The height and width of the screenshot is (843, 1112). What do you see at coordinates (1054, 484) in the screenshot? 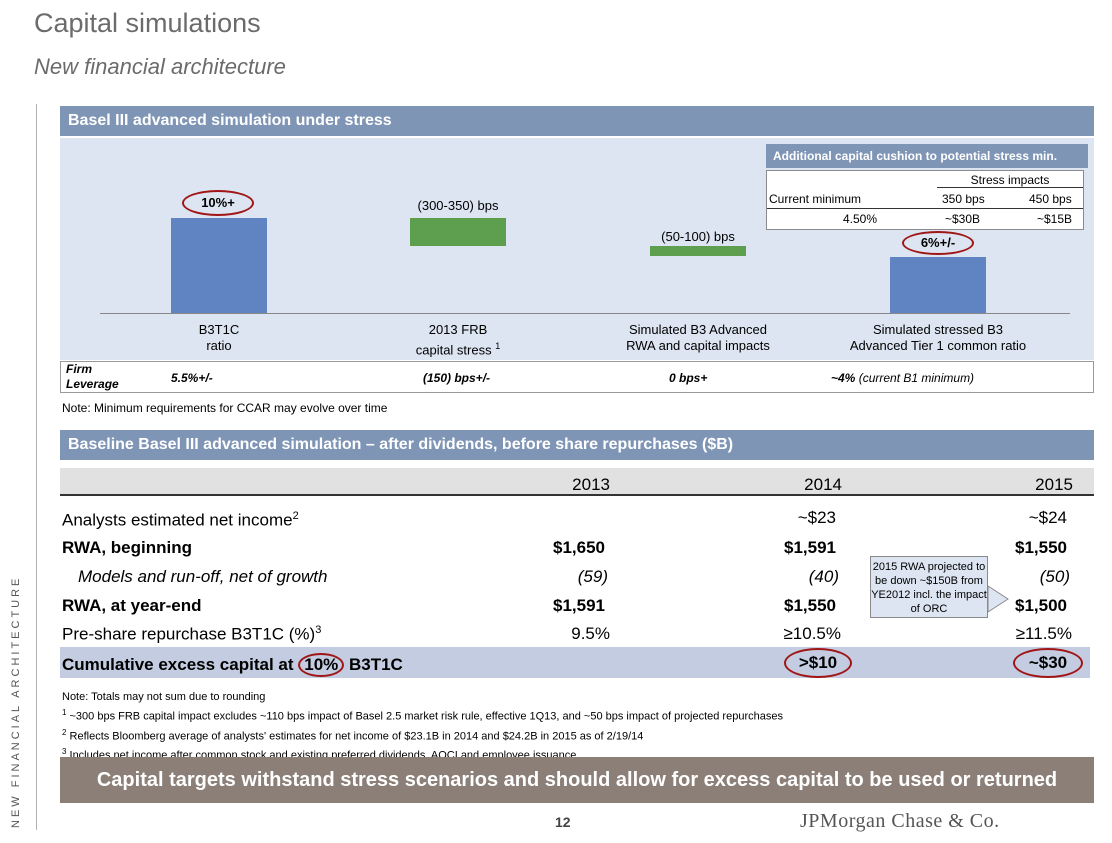
I see `year-2015: 2015` at bounding box center [1054, 484].